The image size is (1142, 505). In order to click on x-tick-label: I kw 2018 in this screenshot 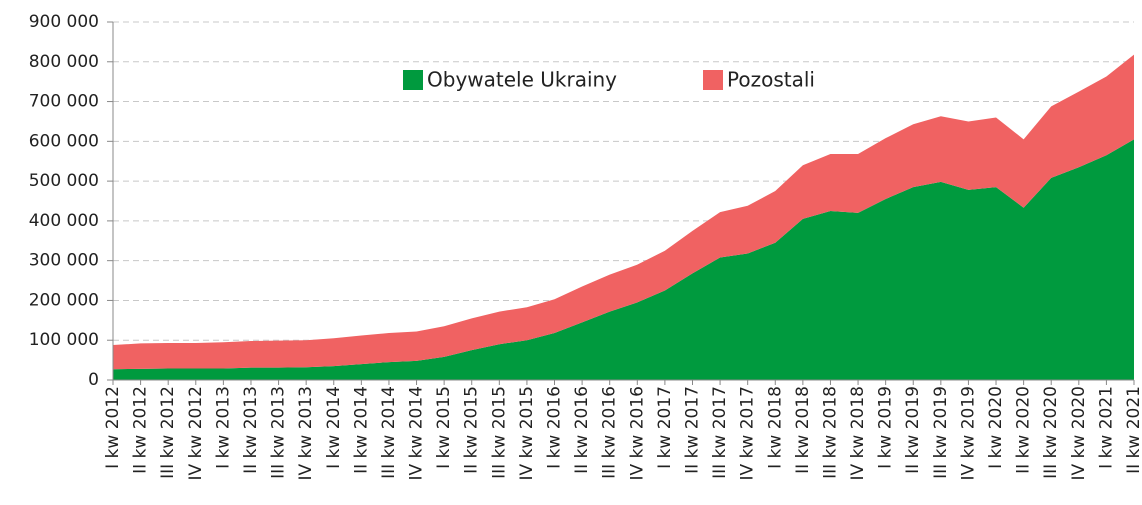, I will do `click(775, 427)`.